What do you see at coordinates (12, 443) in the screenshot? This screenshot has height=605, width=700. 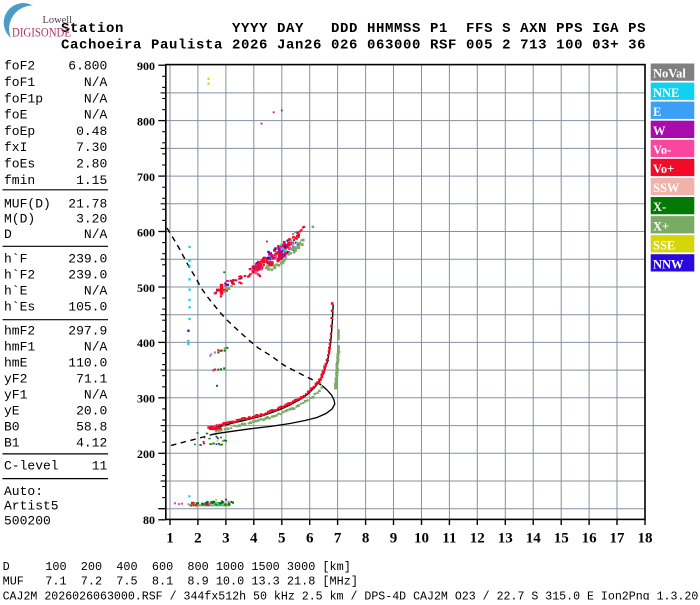 I see `svg-text: B1` at bounding box center [12, 443].